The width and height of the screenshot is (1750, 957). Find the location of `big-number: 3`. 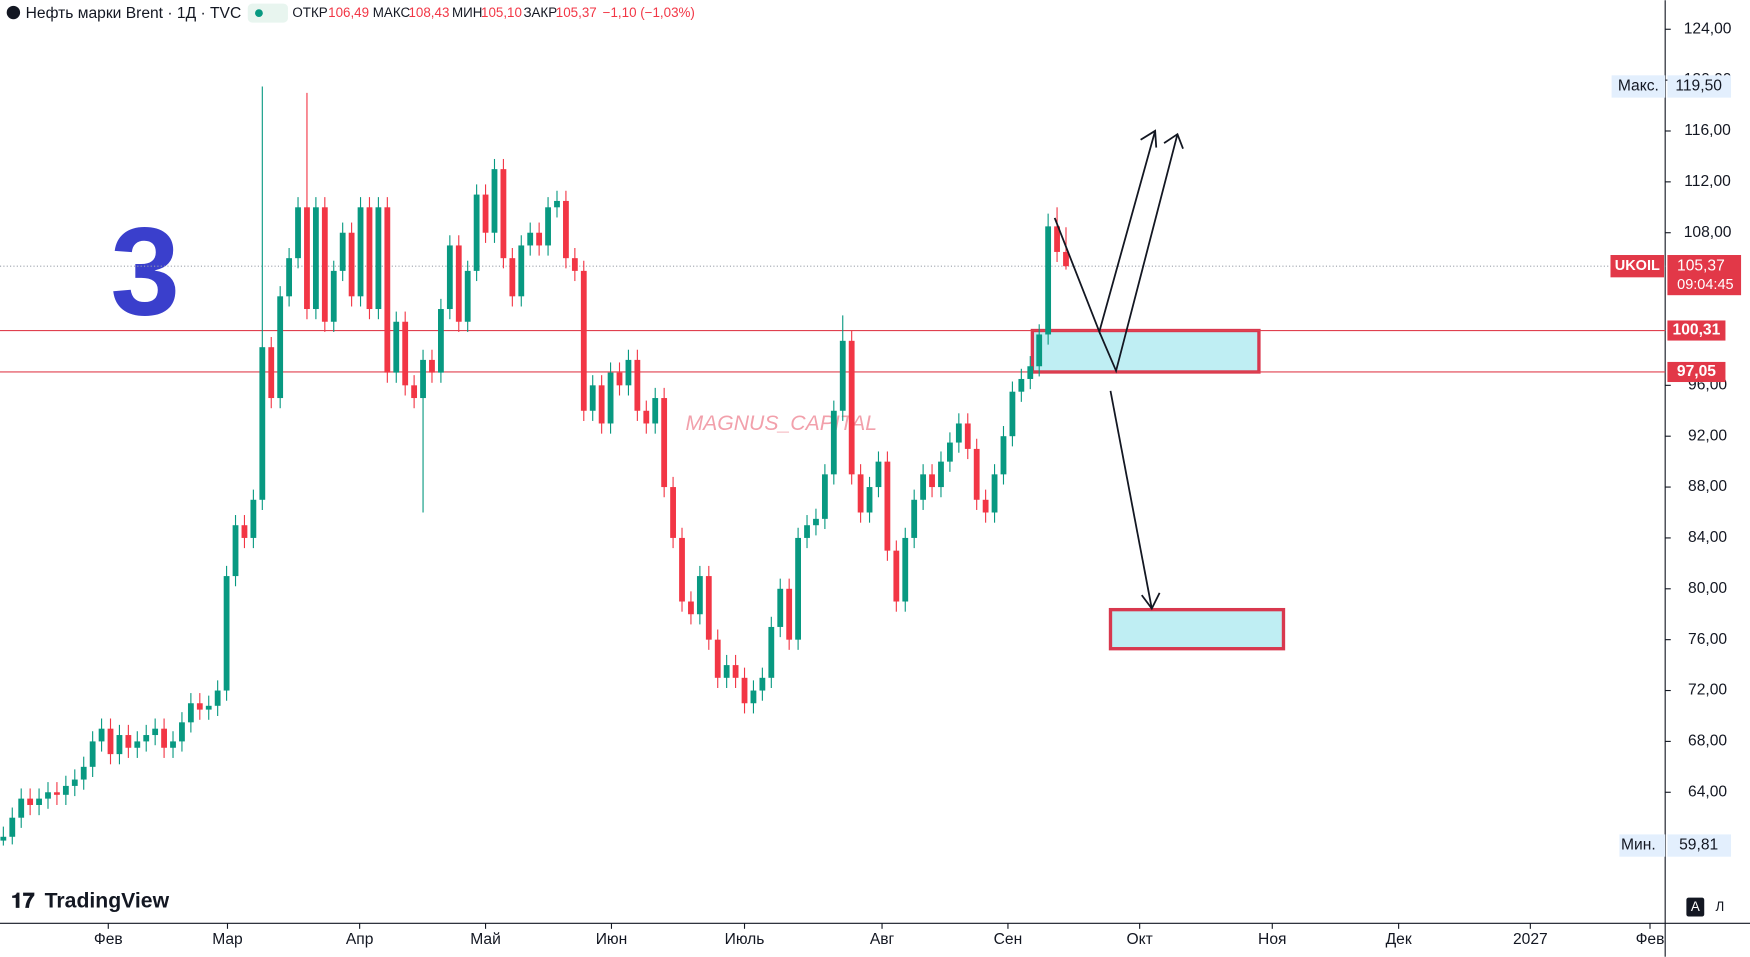

big-number: 3 is located at coordinates (145, 272).